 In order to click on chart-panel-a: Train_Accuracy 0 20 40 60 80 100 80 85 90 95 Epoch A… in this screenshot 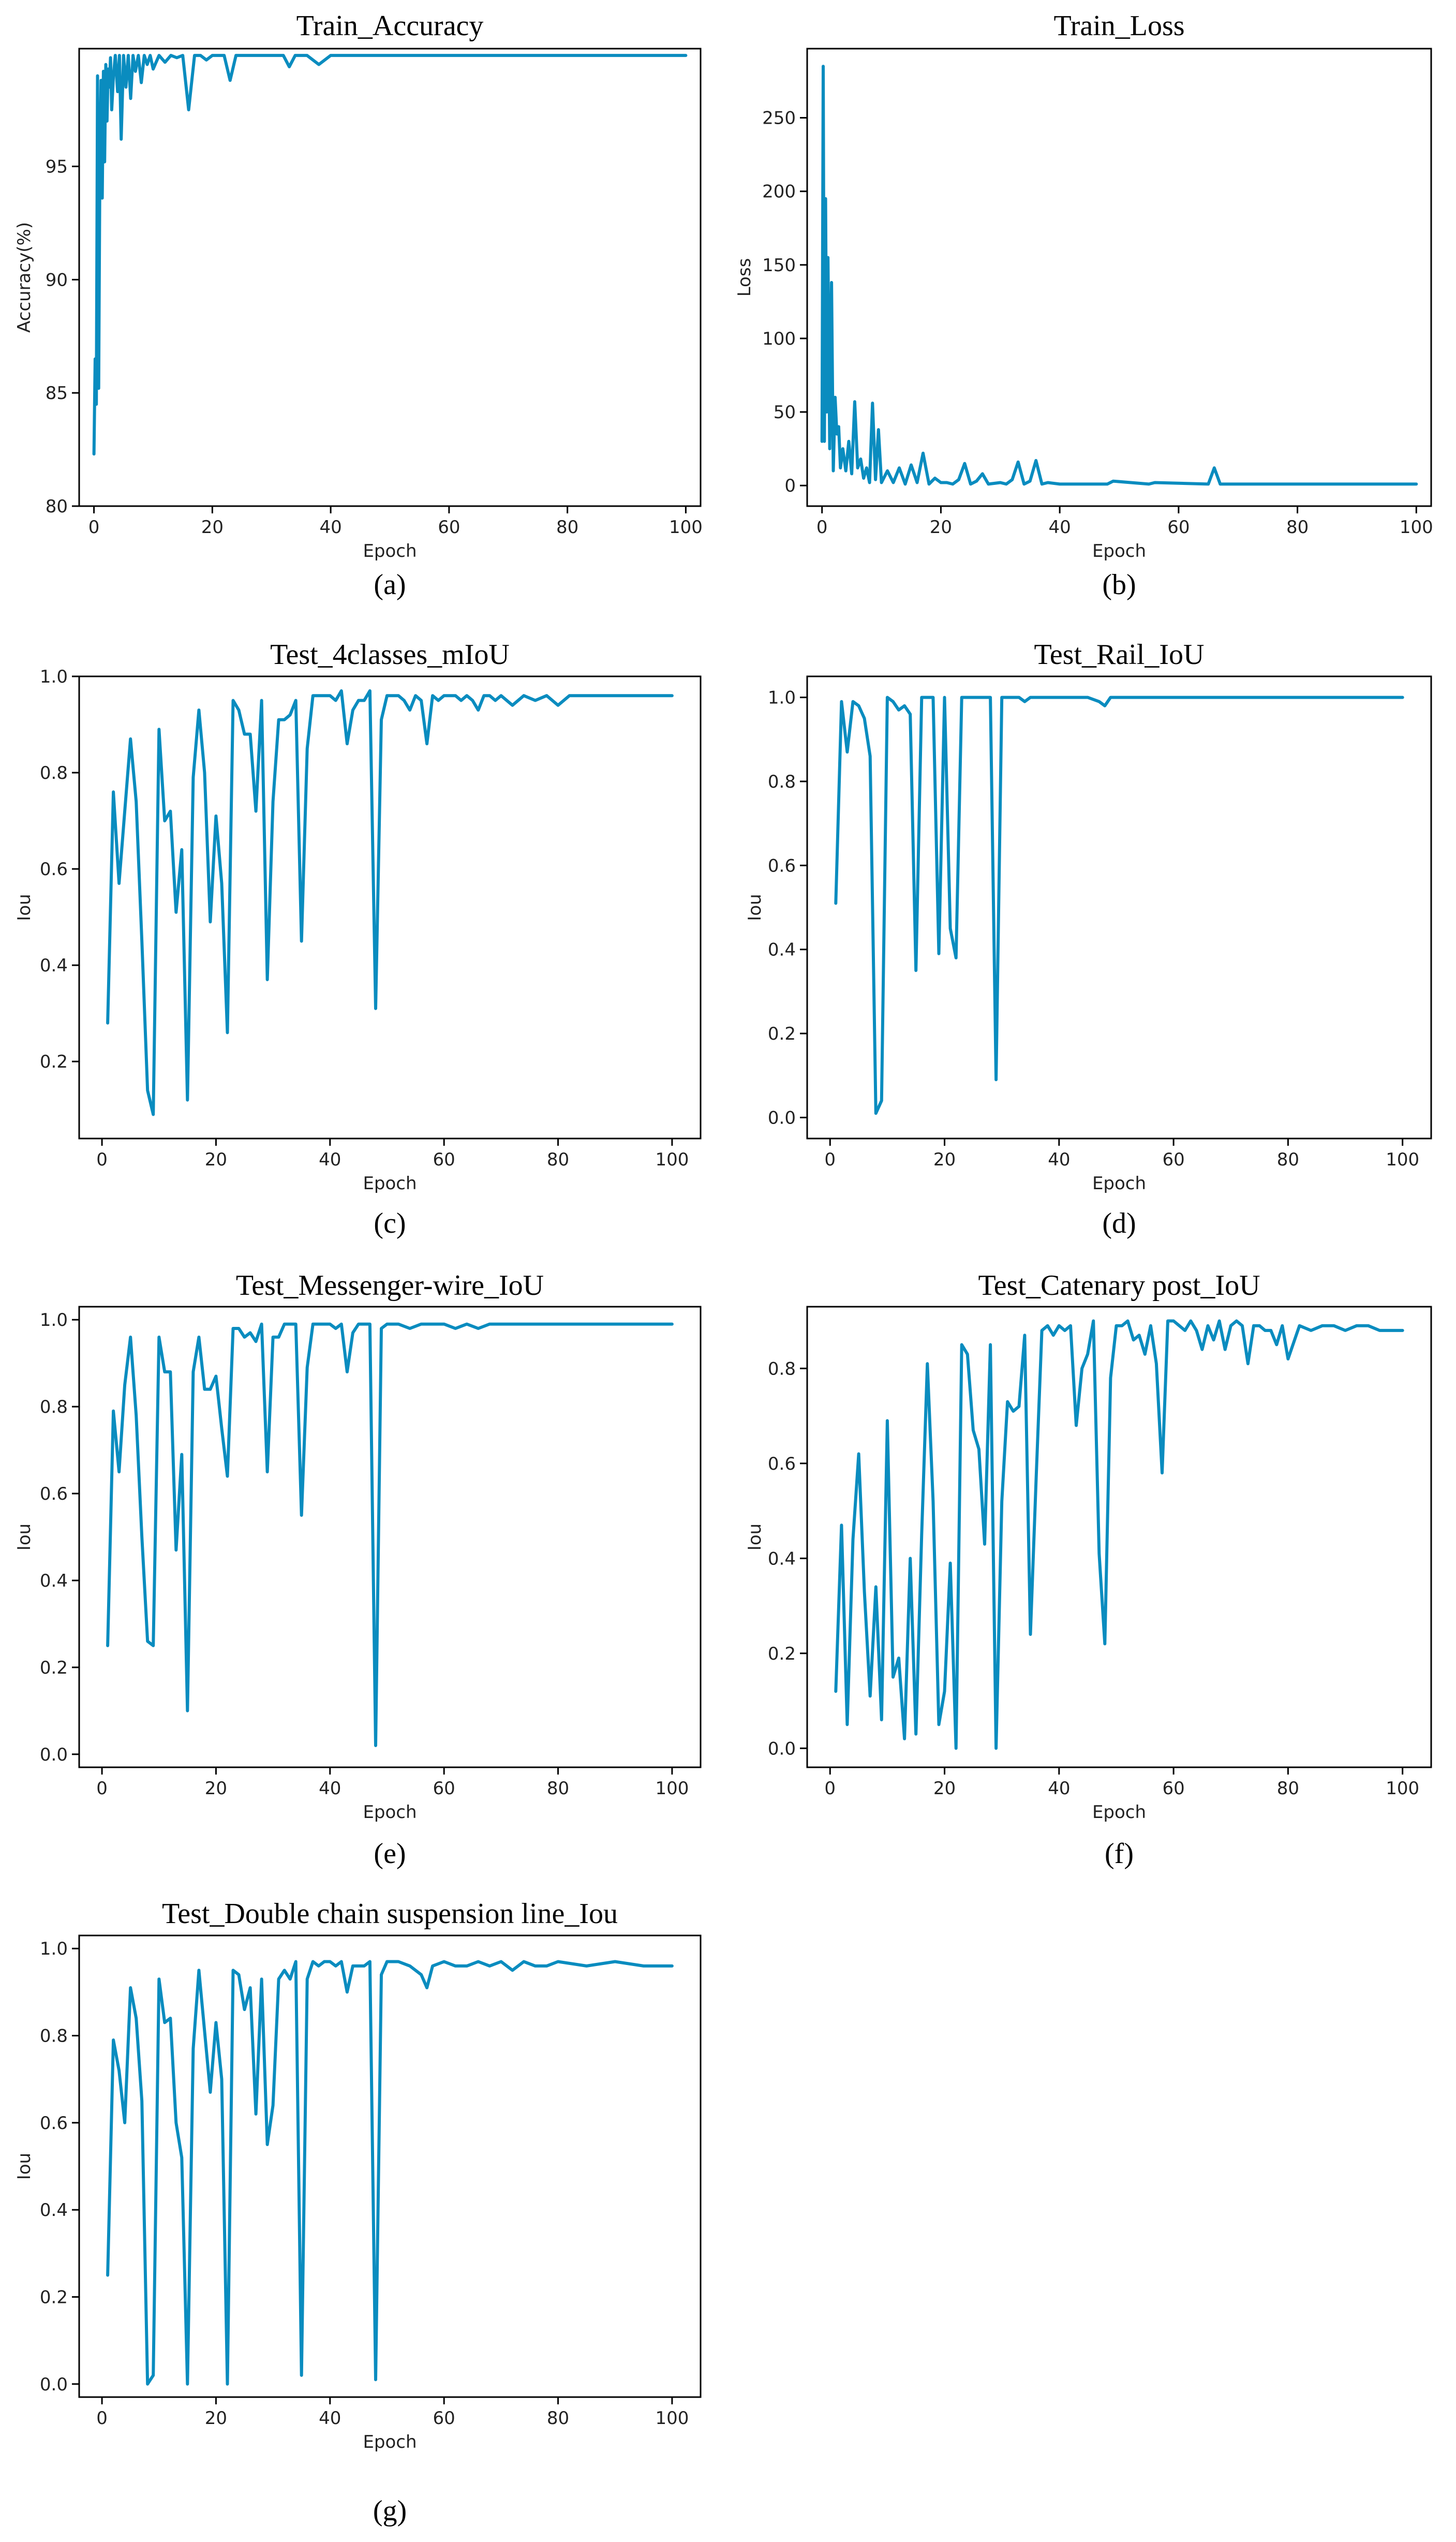, I will do `click(358, 305)`.